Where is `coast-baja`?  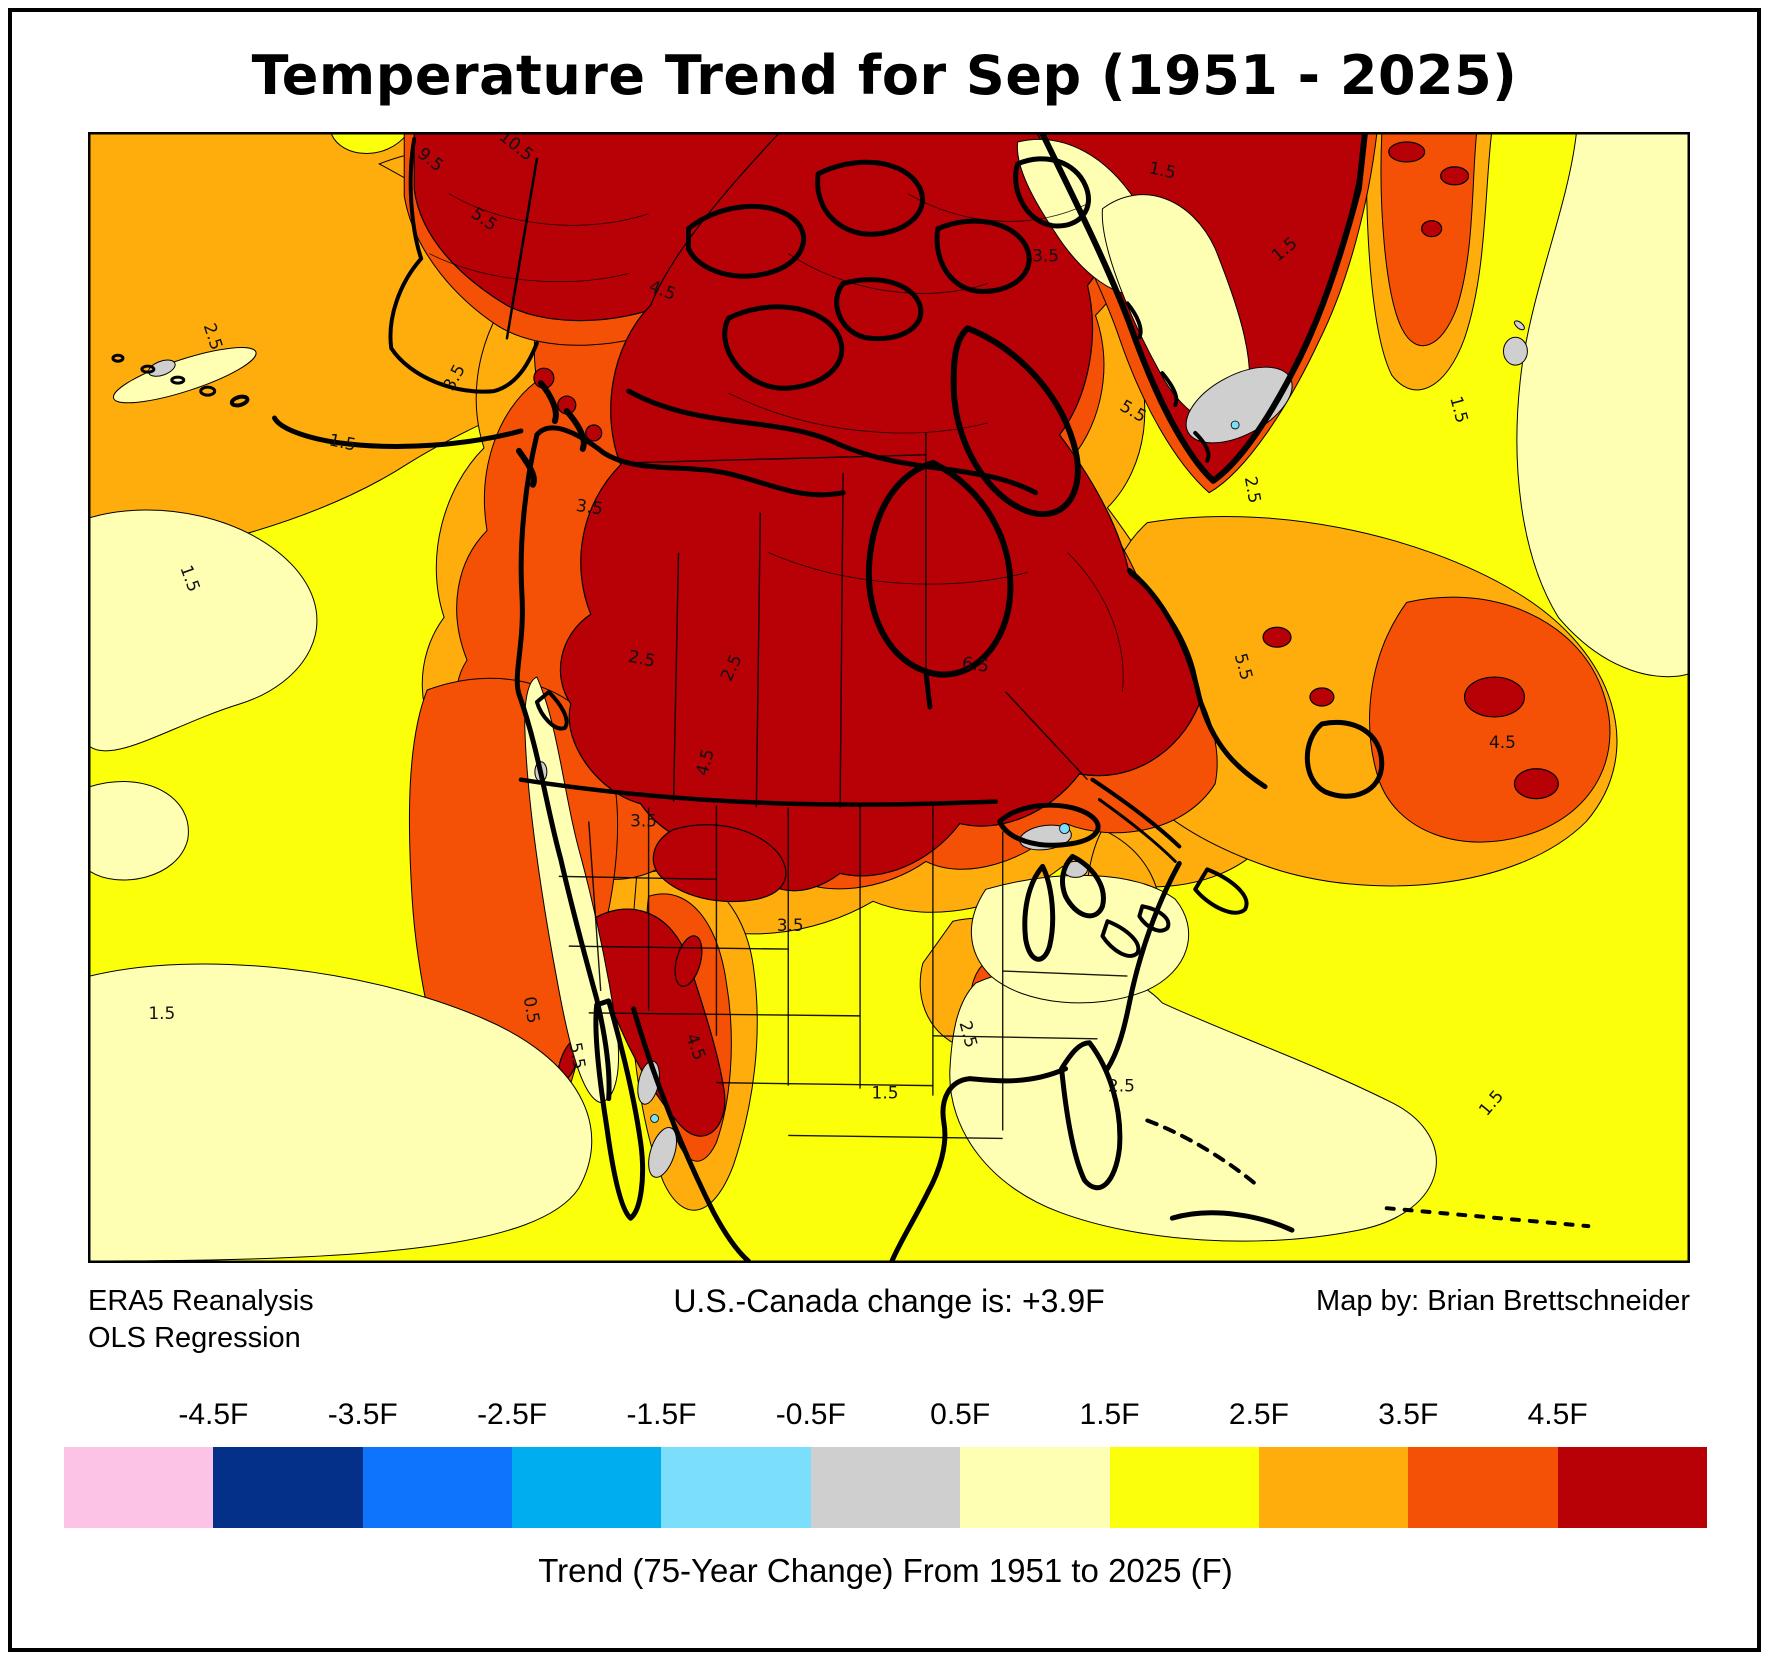
coast-baja is located at coordinates (619, 1109).